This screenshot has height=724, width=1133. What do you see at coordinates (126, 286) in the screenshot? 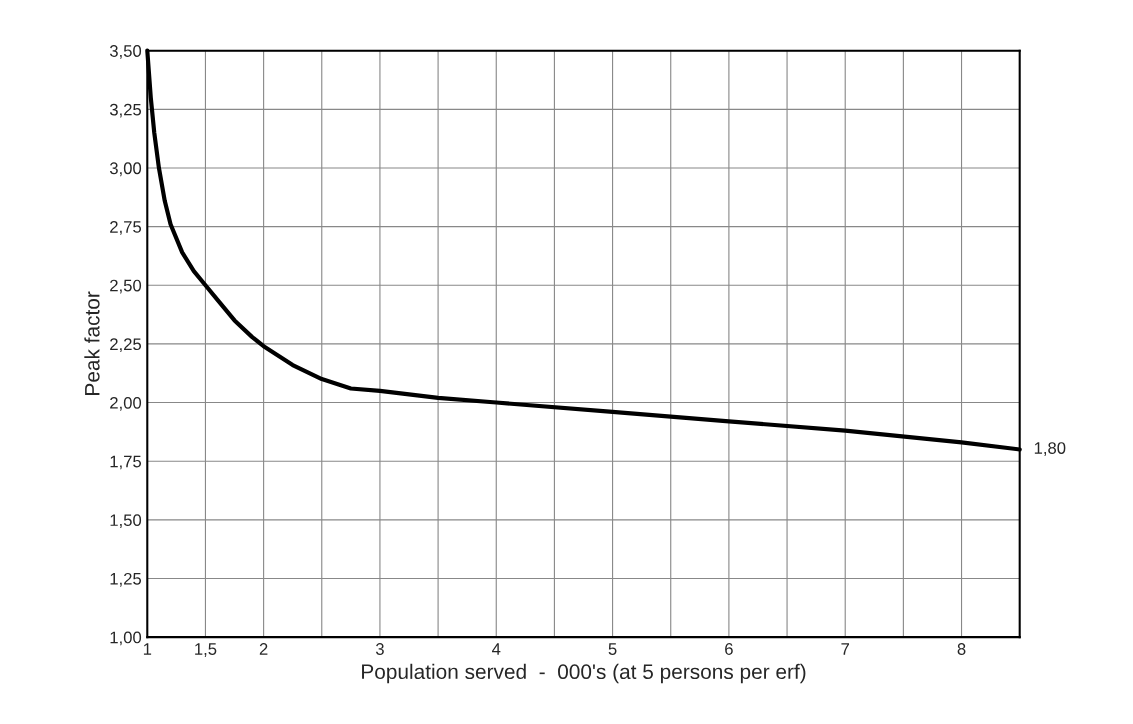
I see `y-tick-label: 2,50` at bounding box center [126, 286].